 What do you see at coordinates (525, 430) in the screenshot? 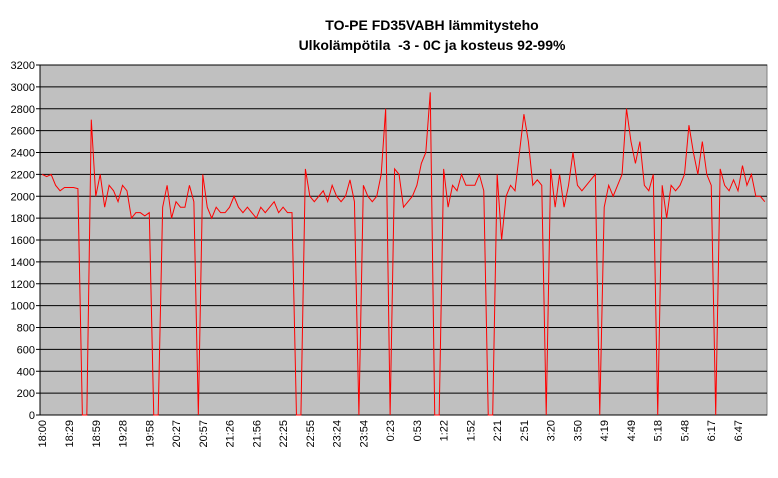
I see `x-tick-label: 2:51` at bounding box center [525, 430].